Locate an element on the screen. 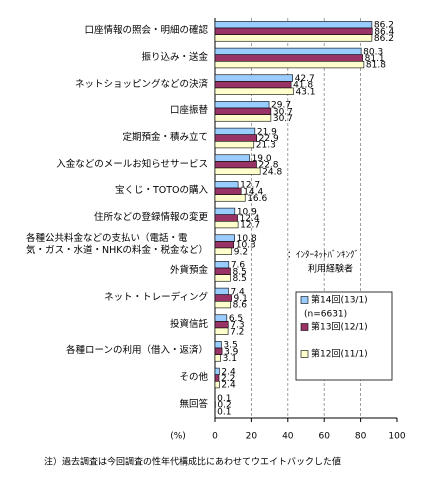 The width and height of the screenshot is (446, 488). value-label: 86.2 is located at coordinates (384, 39).